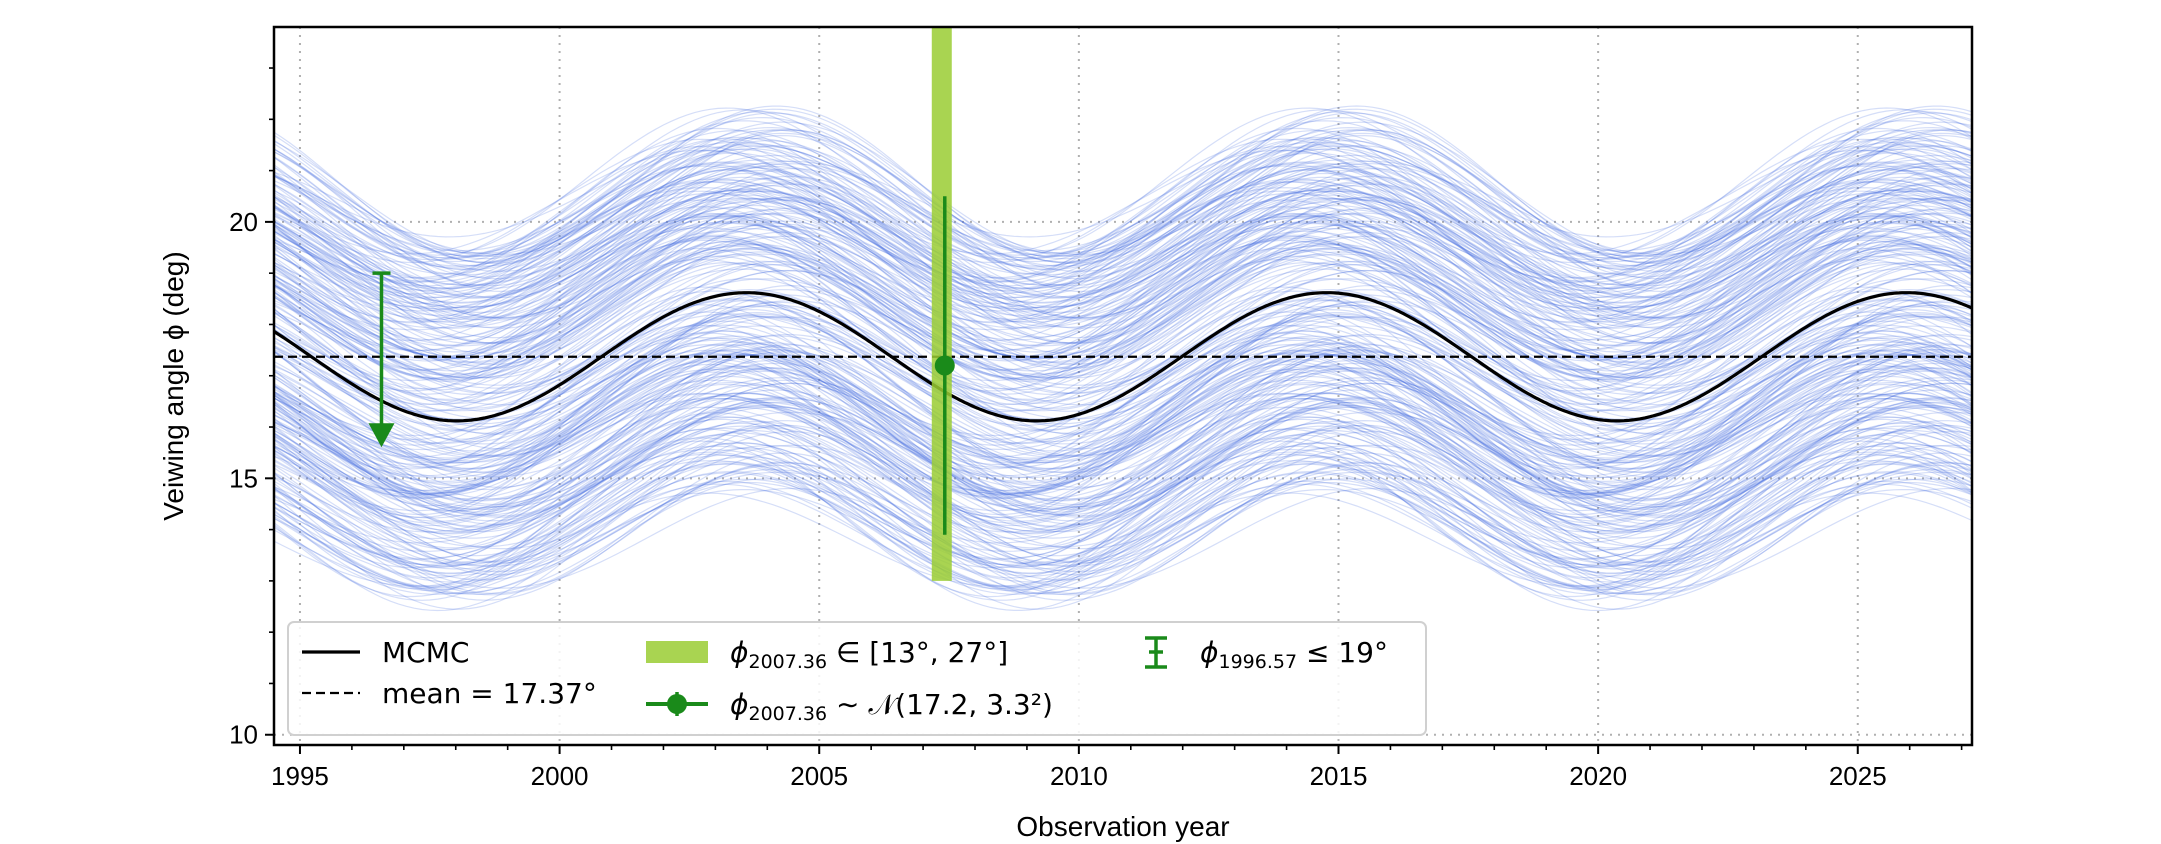 This screenshot has height=844, width=2161. What do you see at coordinates (941, 304) in the screenshot?
I see `constraint-range-band` at bounding box center [941, 304].